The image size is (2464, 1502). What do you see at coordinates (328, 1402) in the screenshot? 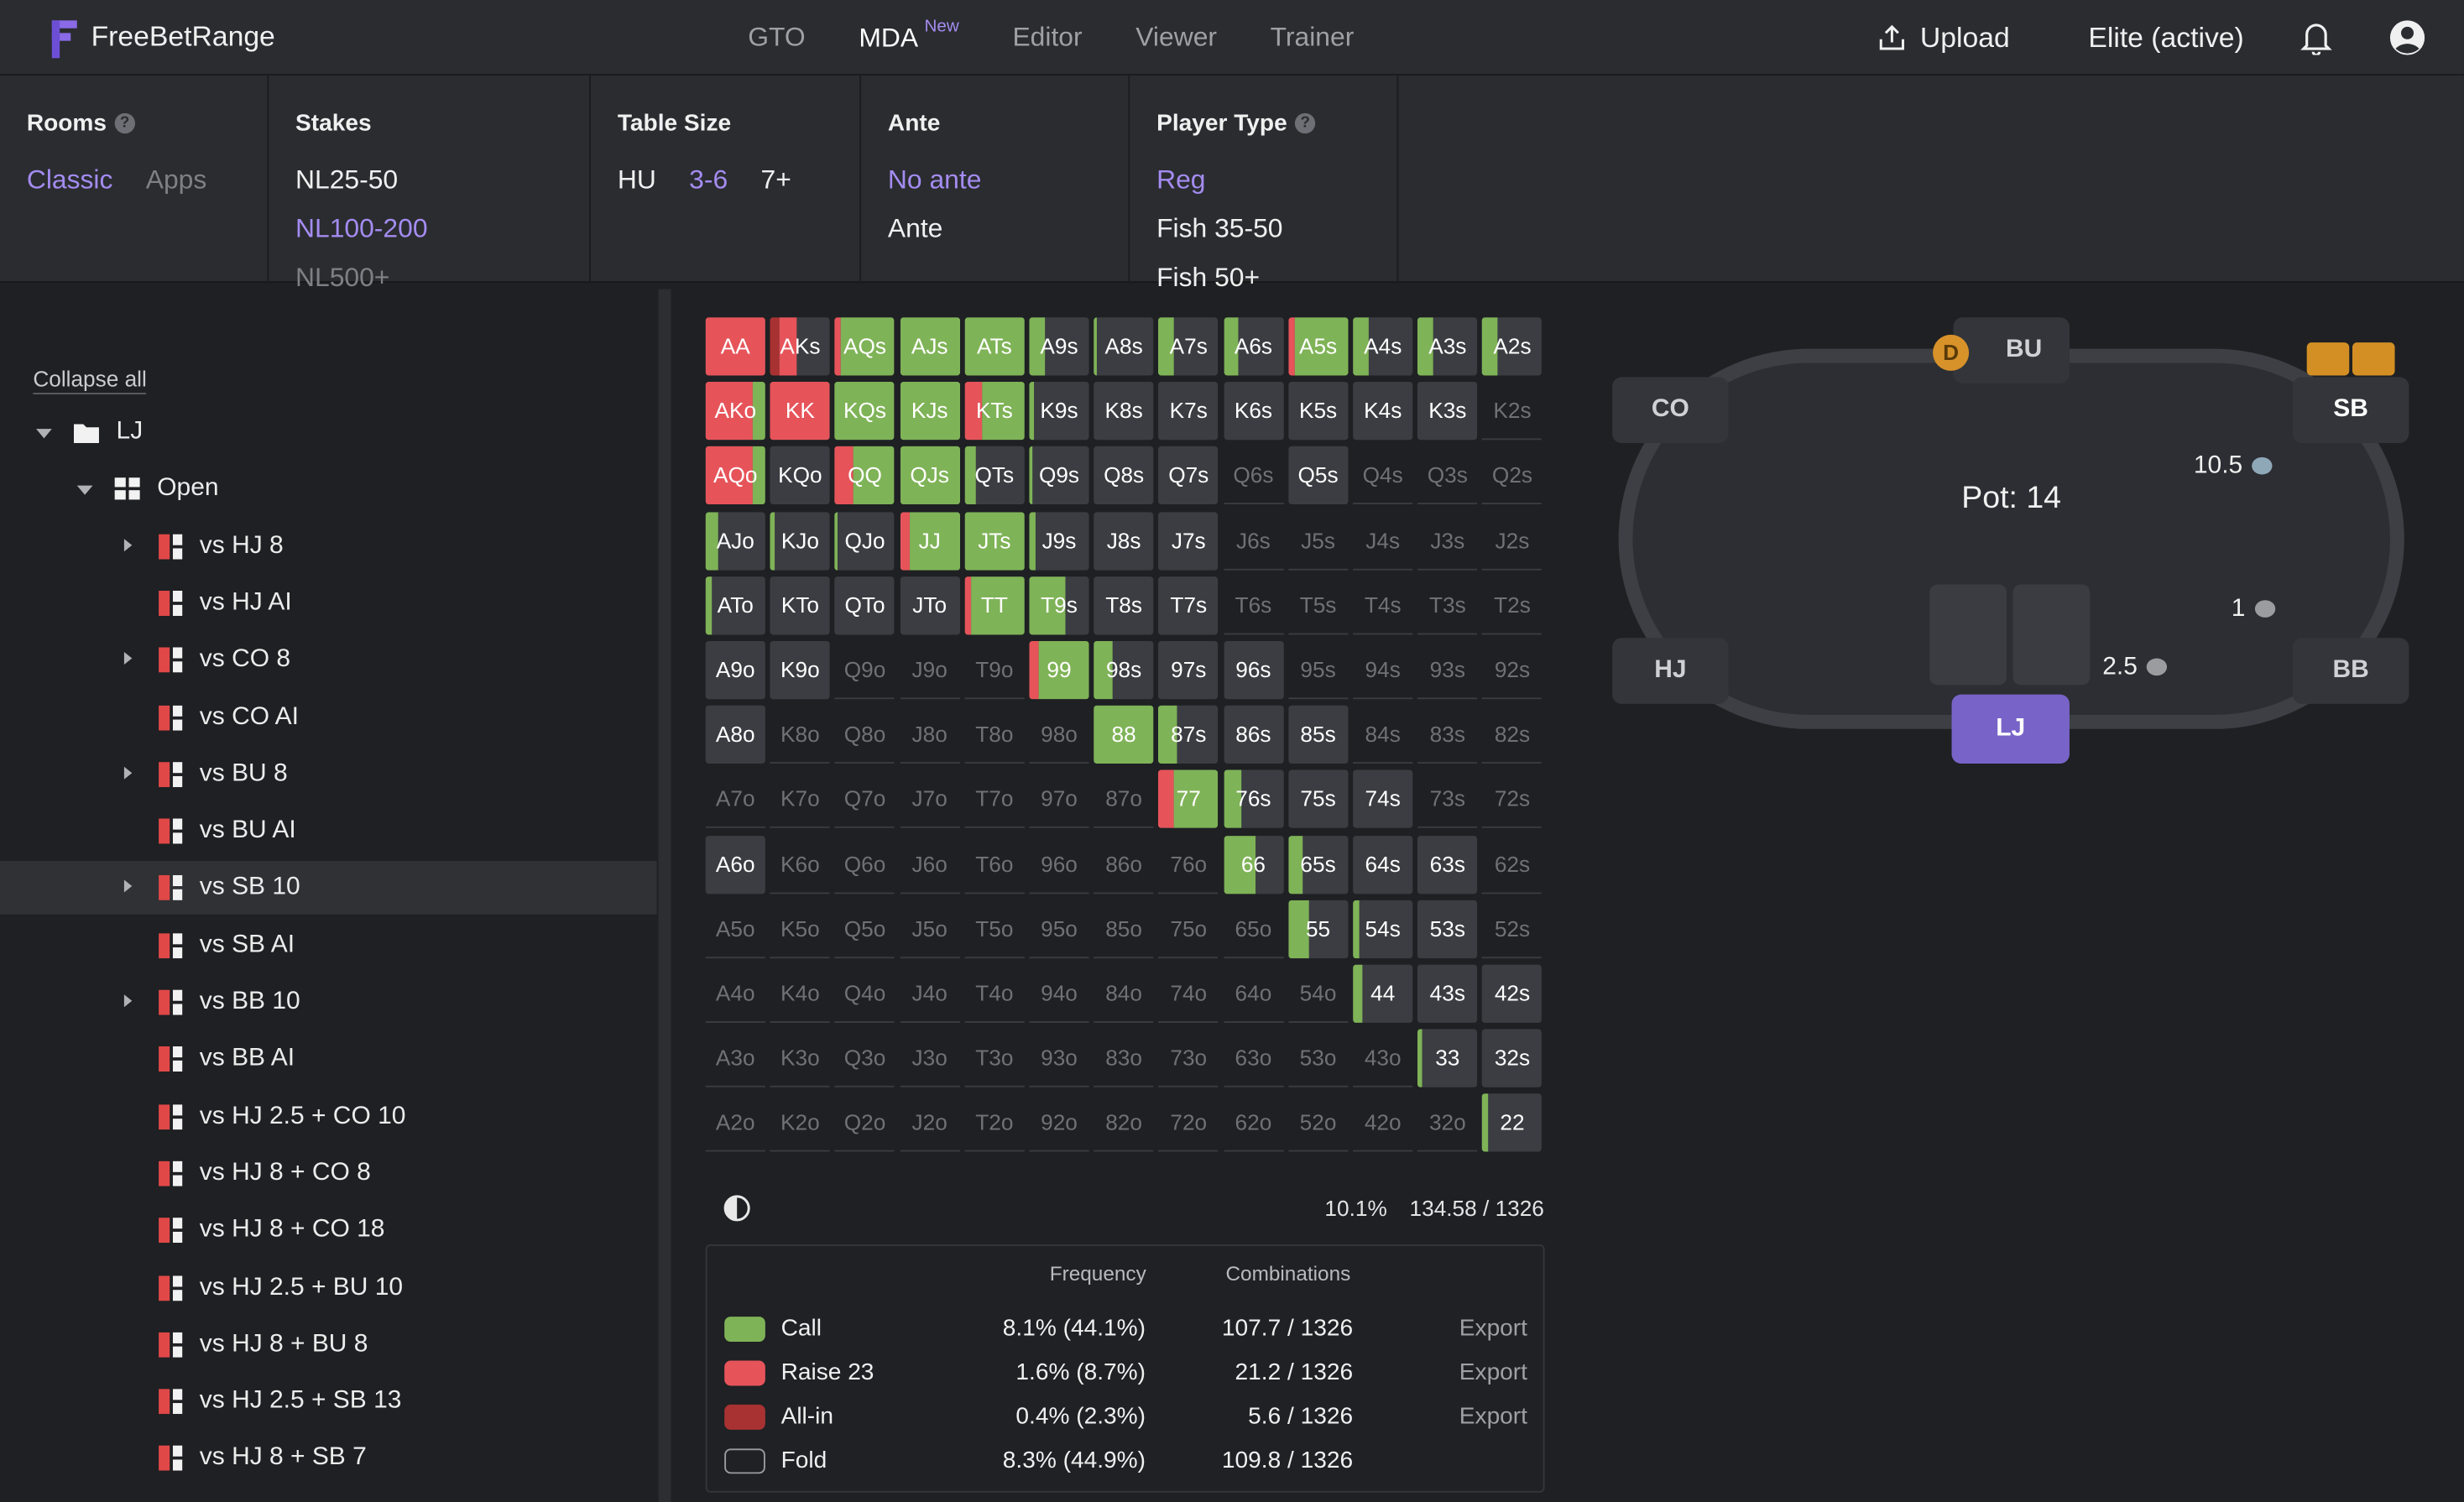
I see `tree-node: vs HJ 2.5 + SB 13` at bounding box center [328, 1402].